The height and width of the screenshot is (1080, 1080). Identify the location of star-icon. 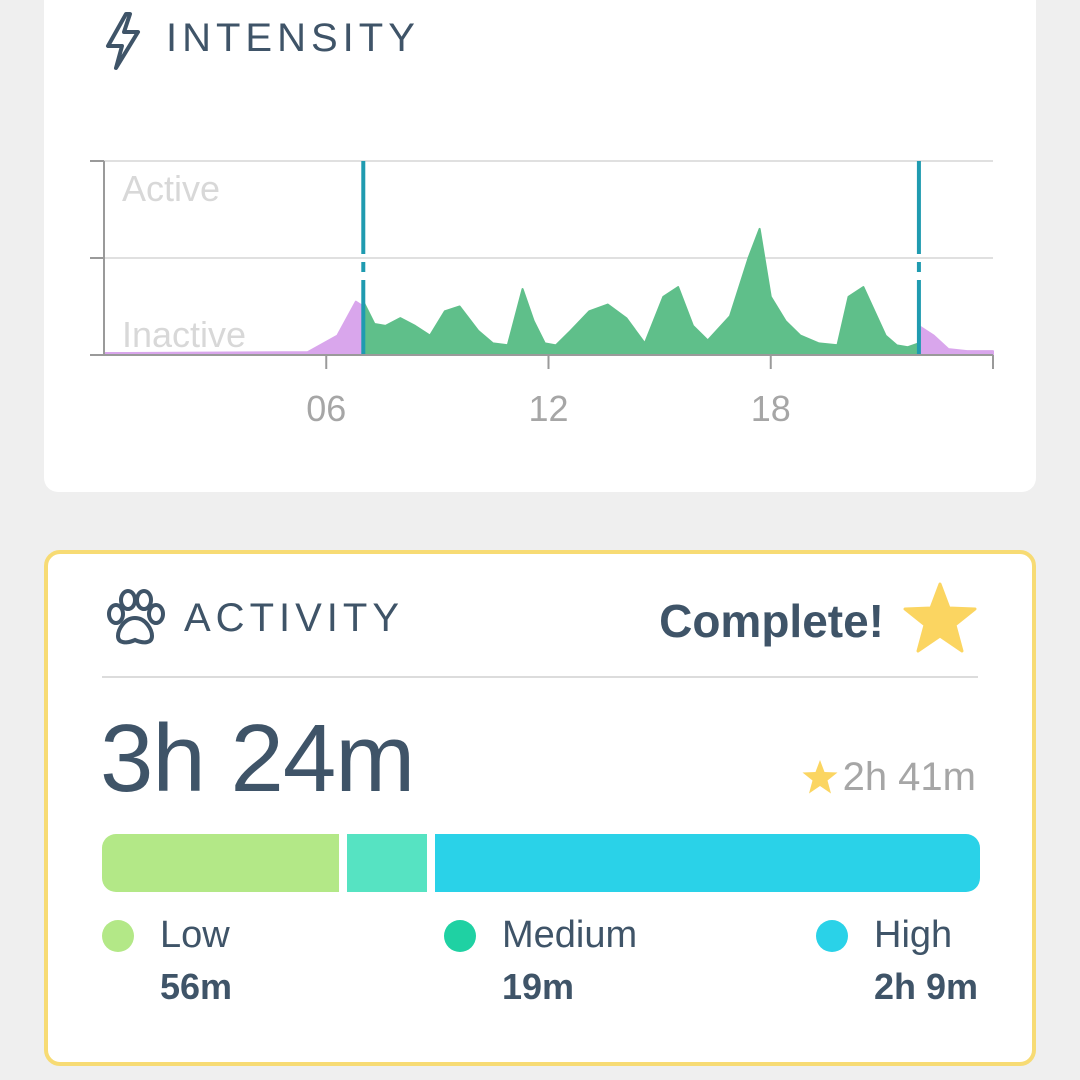
(940, 617).